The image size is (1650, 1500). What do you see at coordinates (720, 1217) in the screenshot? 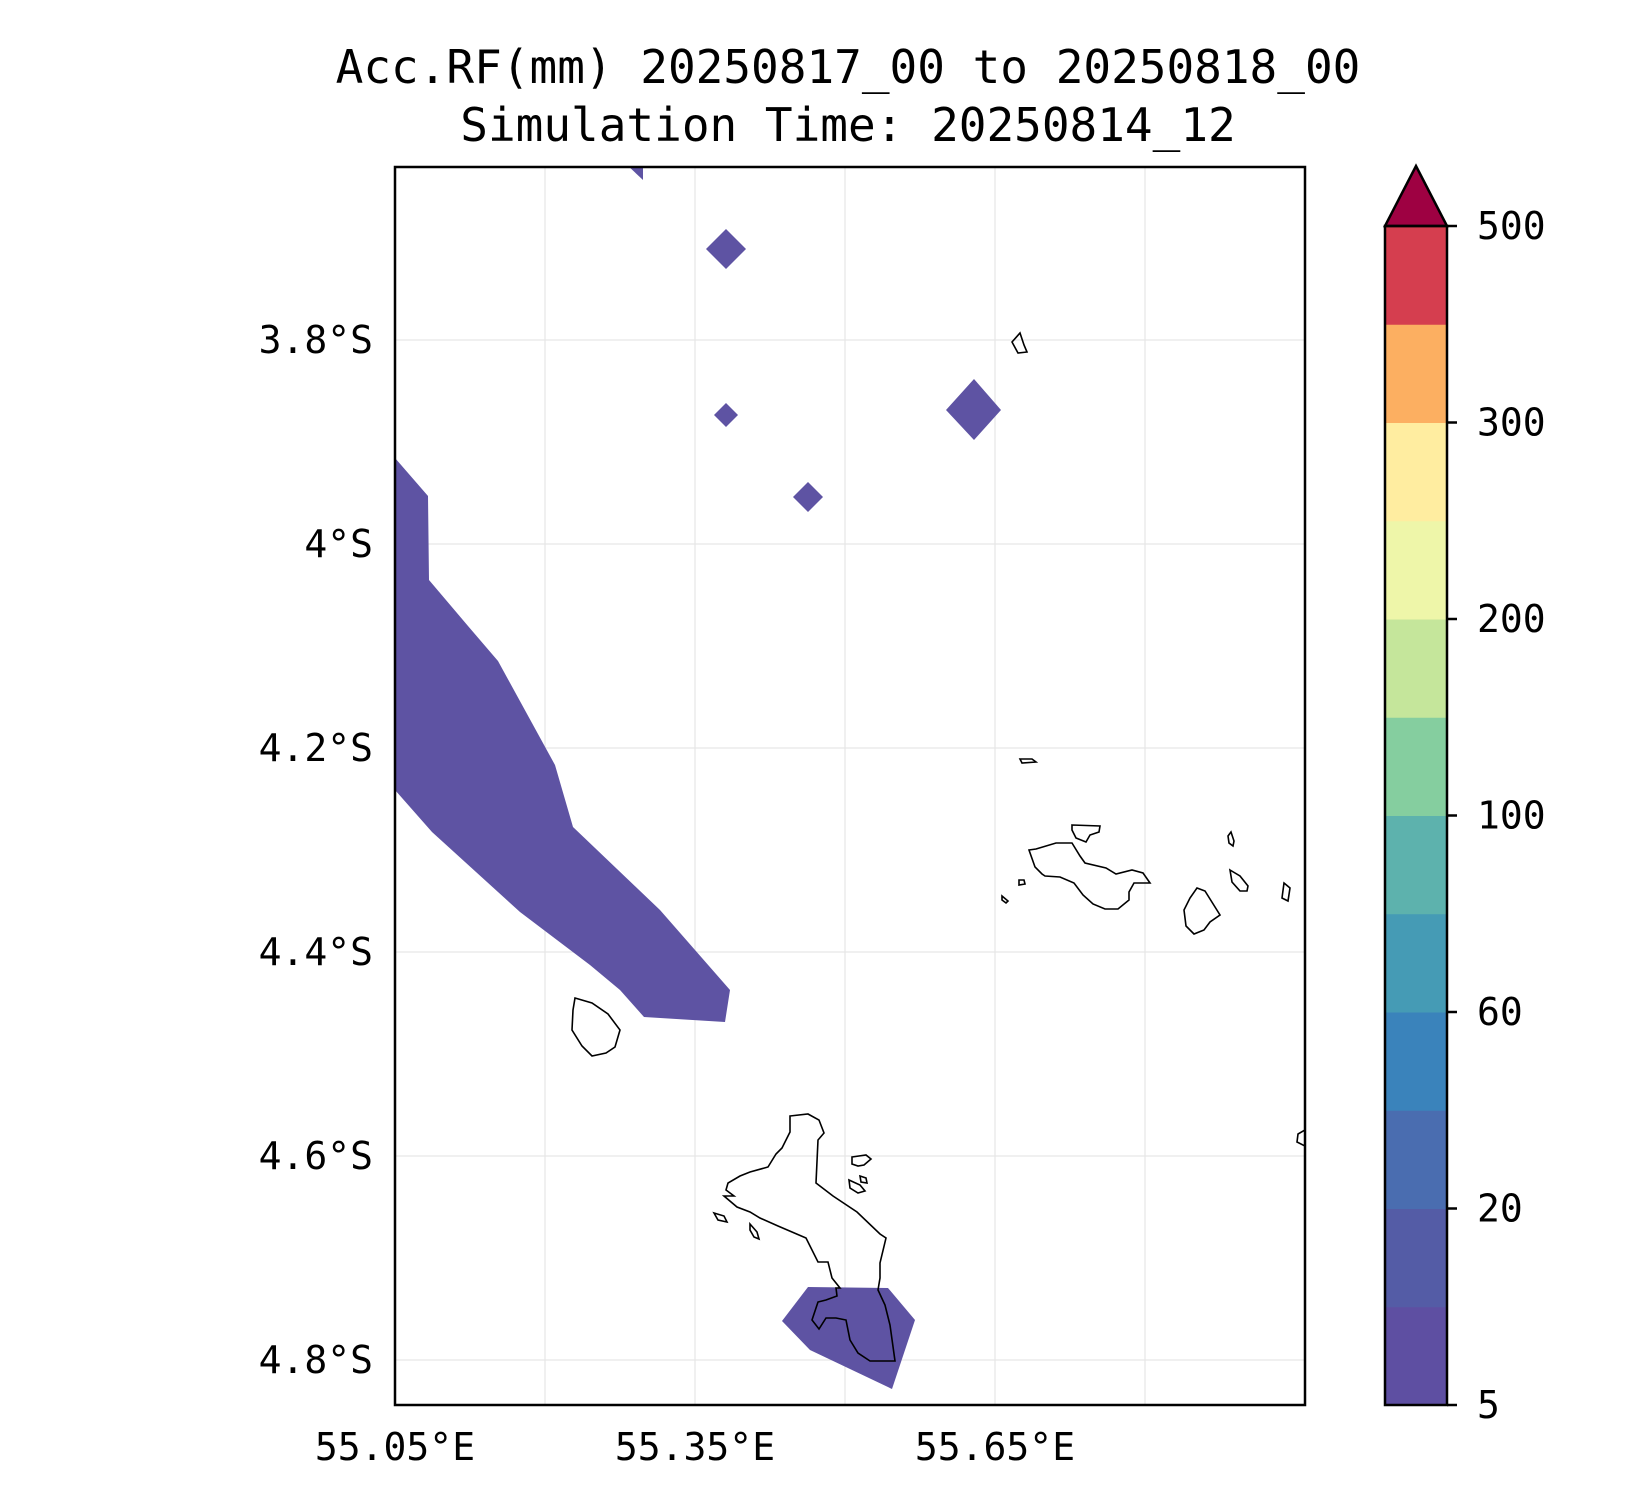
I see `coastline-islet-therese` at bounding box center [720, 1217].